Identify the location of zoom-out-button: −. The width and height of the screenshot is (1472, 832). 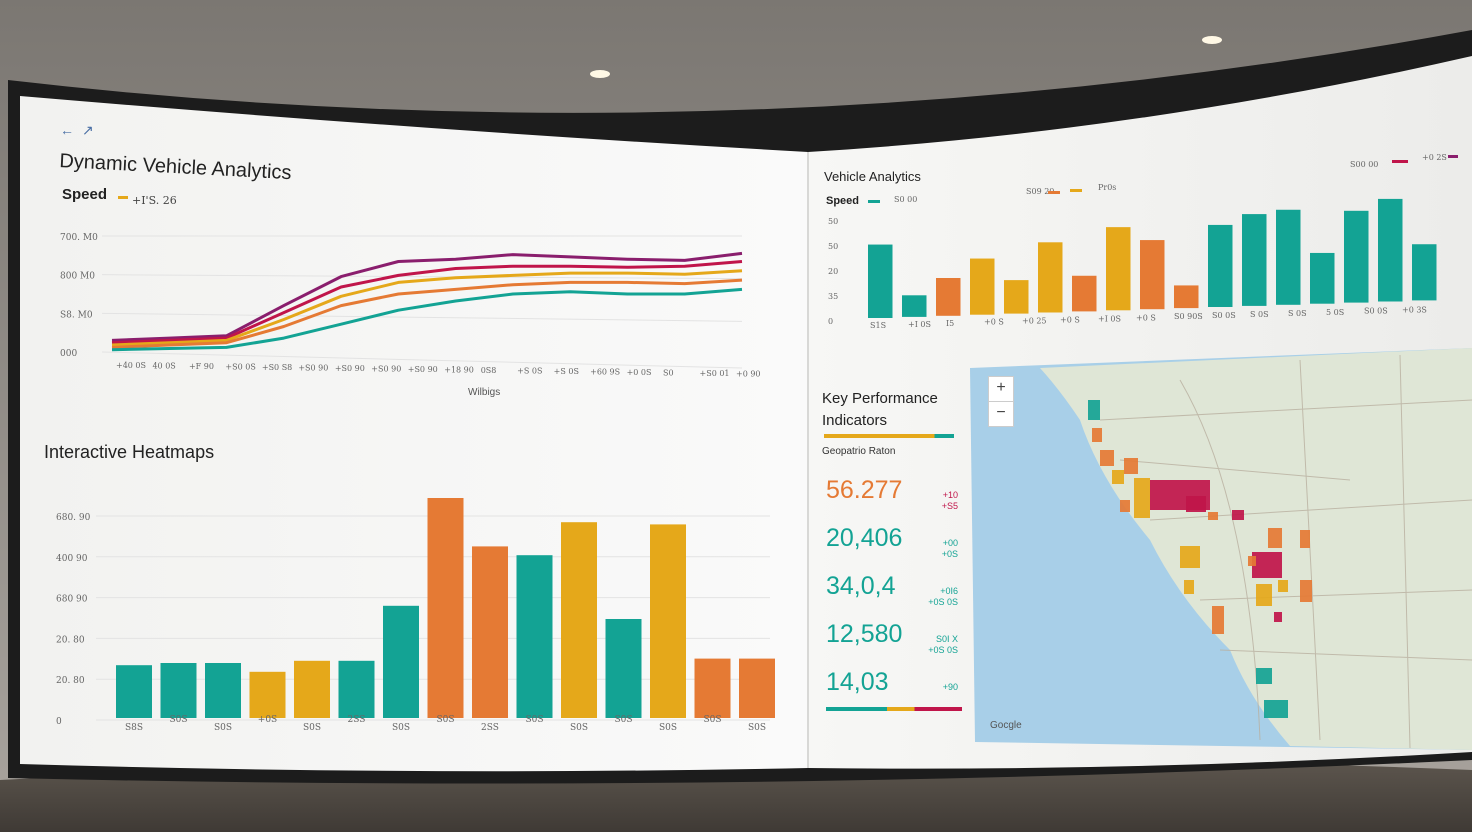
(1001, 414).